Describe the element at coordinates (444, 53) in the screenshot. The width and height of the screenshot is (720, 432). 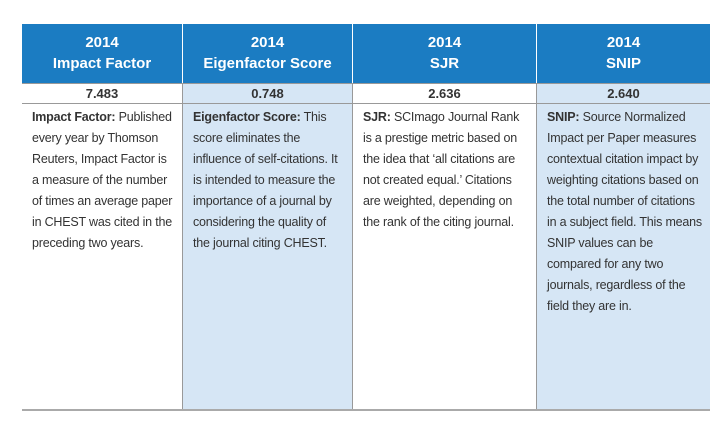
I see `column-header: 2014 SJR` at that location.